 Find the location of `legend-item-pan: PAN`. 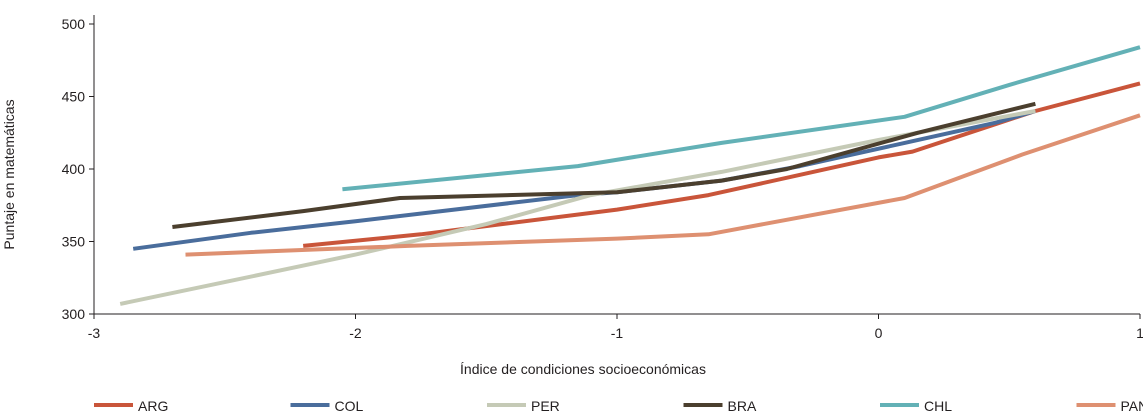

legend-item-pan: PAN is located at coordinates (1109, 406).